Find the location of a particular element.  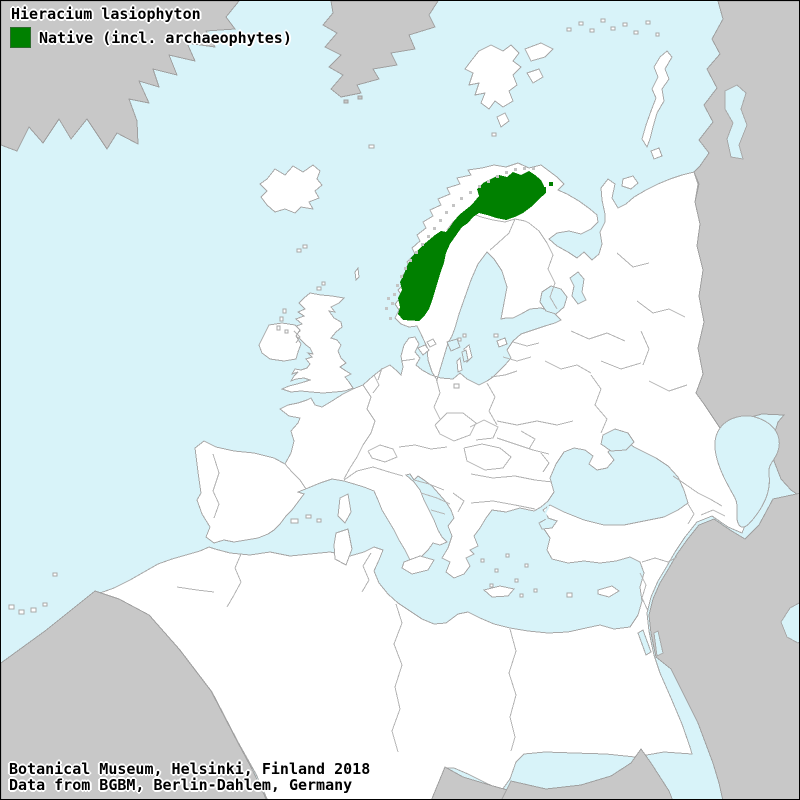

bosphorus-strait is located at coordinates (546, 517).